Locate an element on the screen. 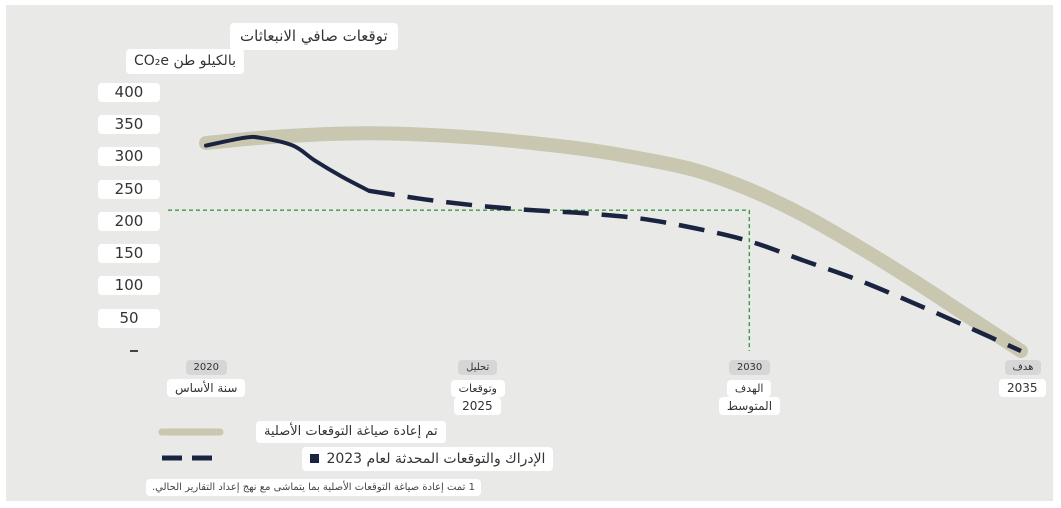 This screenshot has height=508, width=1061. x-label-top: تحليل is located at coordinates (478, 367).